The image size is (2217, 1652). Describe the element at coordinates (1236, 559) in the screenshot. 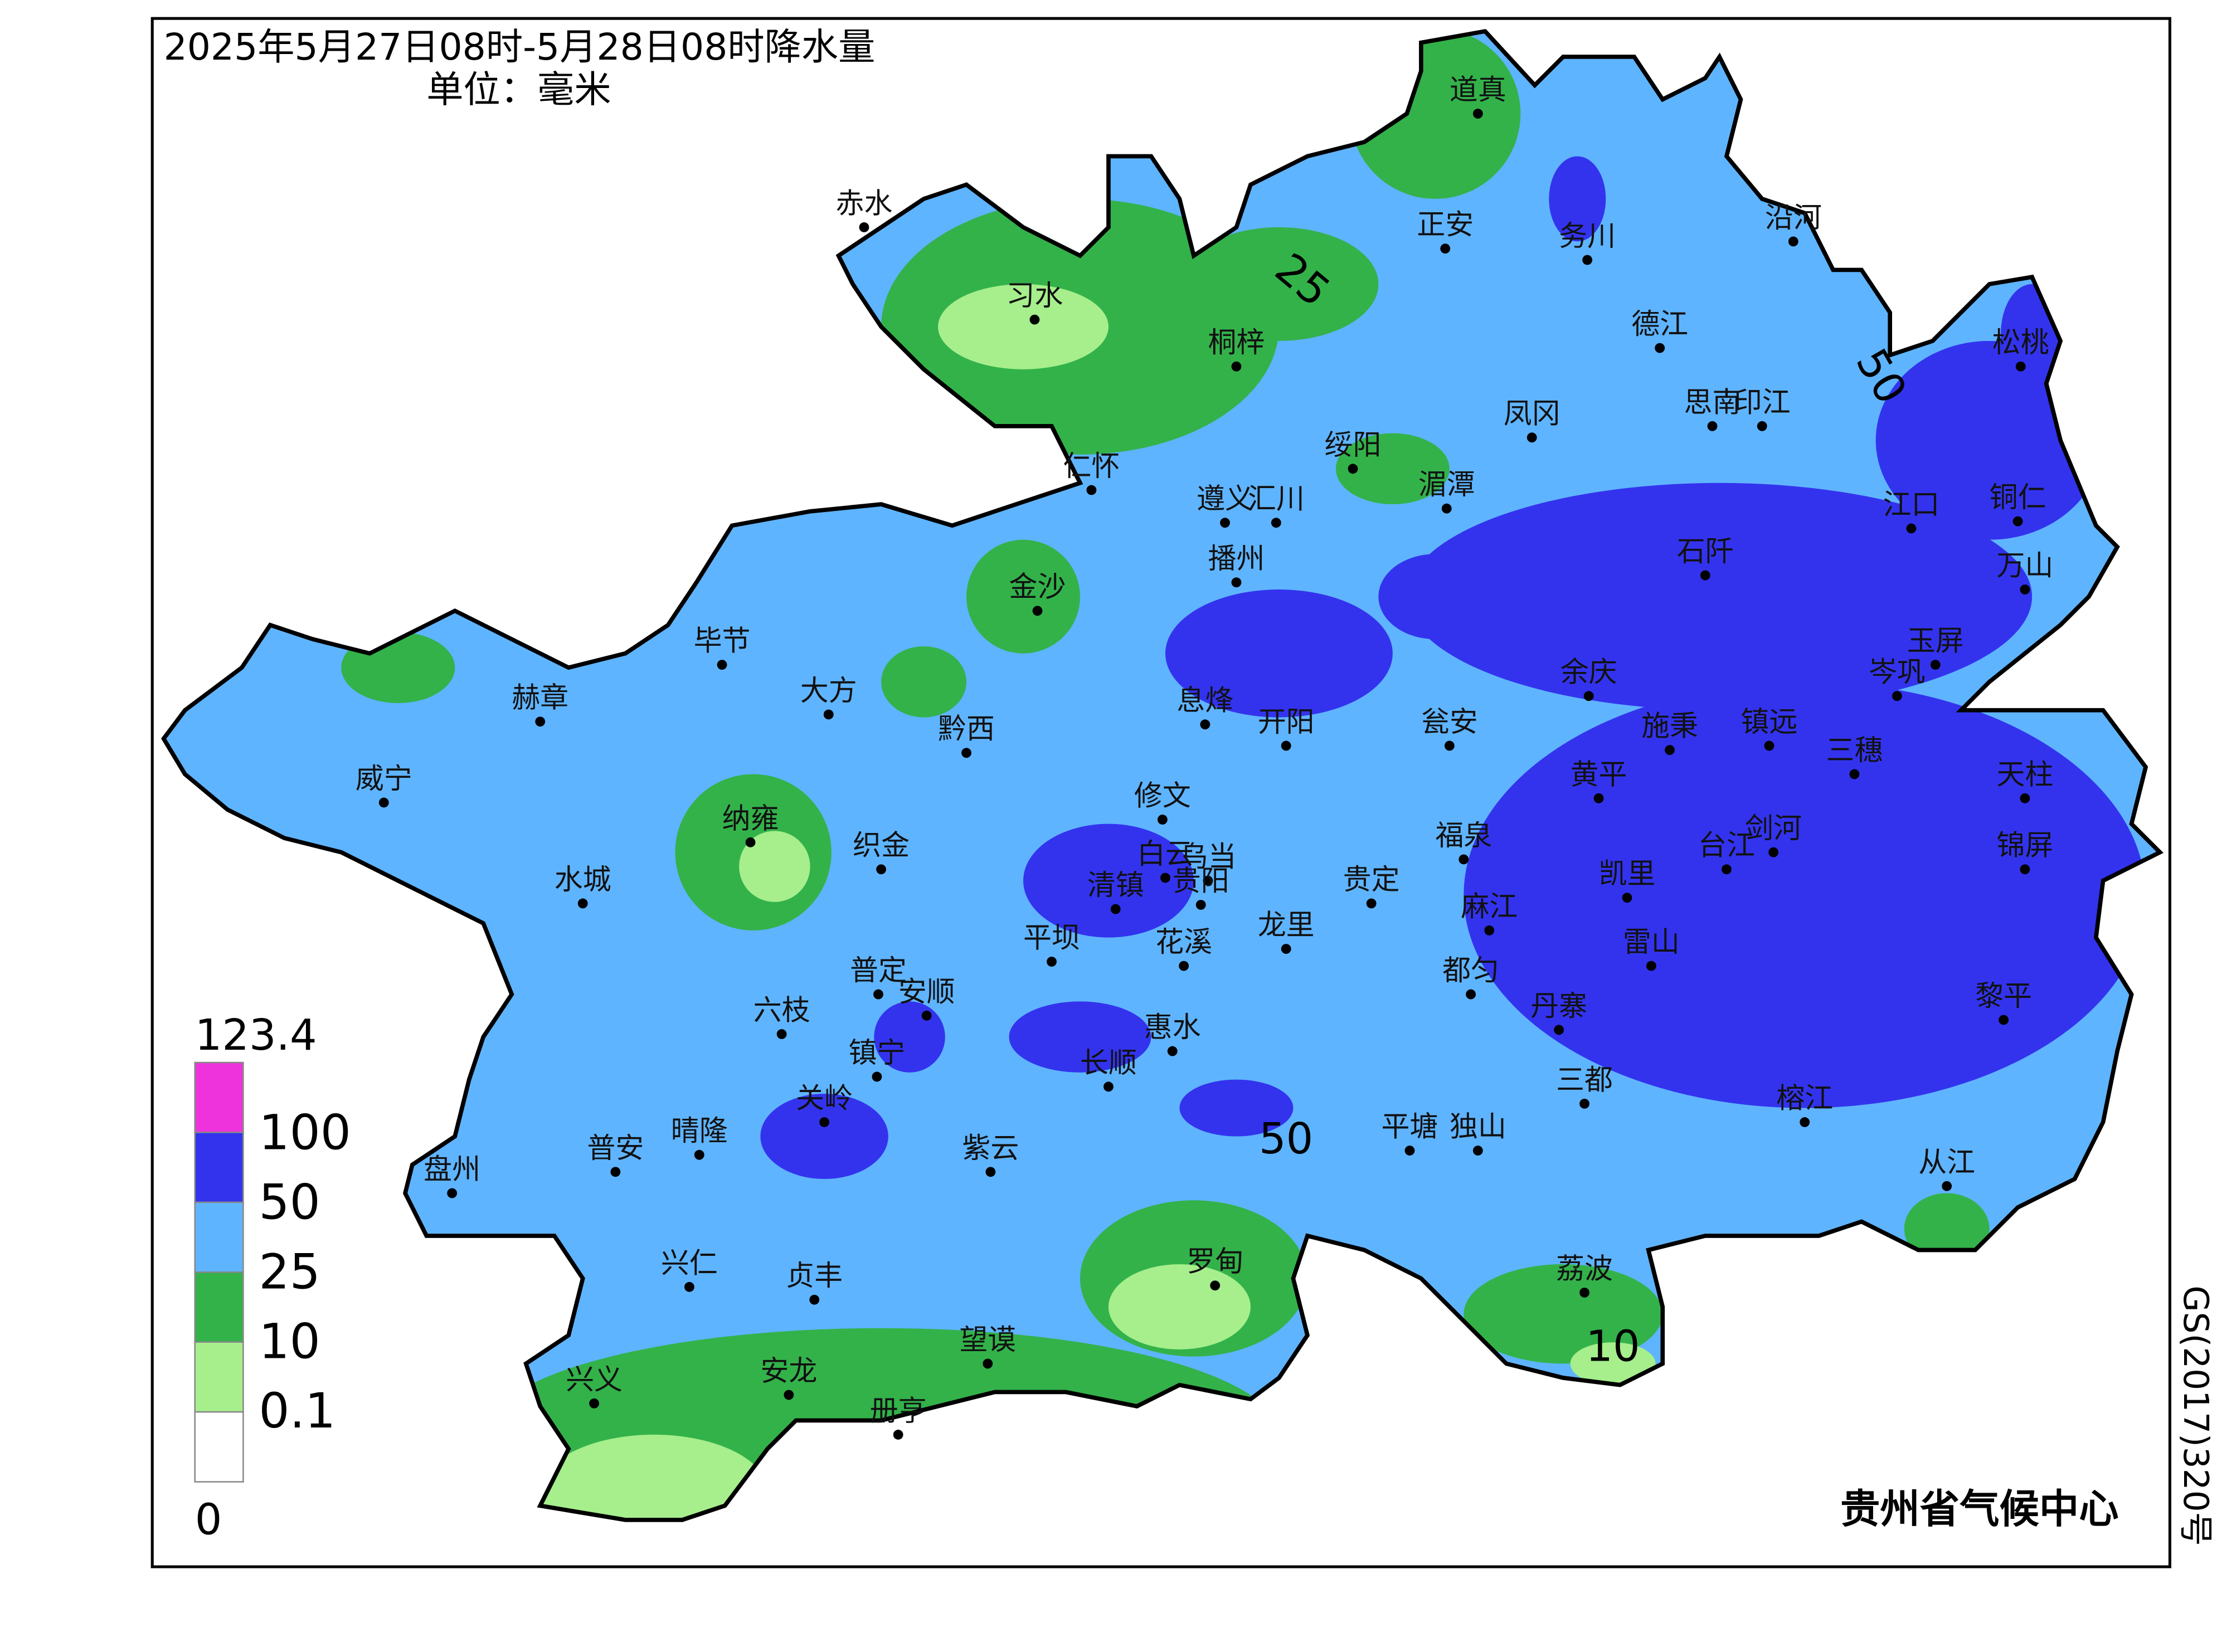

I see `city-label: 播州` at that location.